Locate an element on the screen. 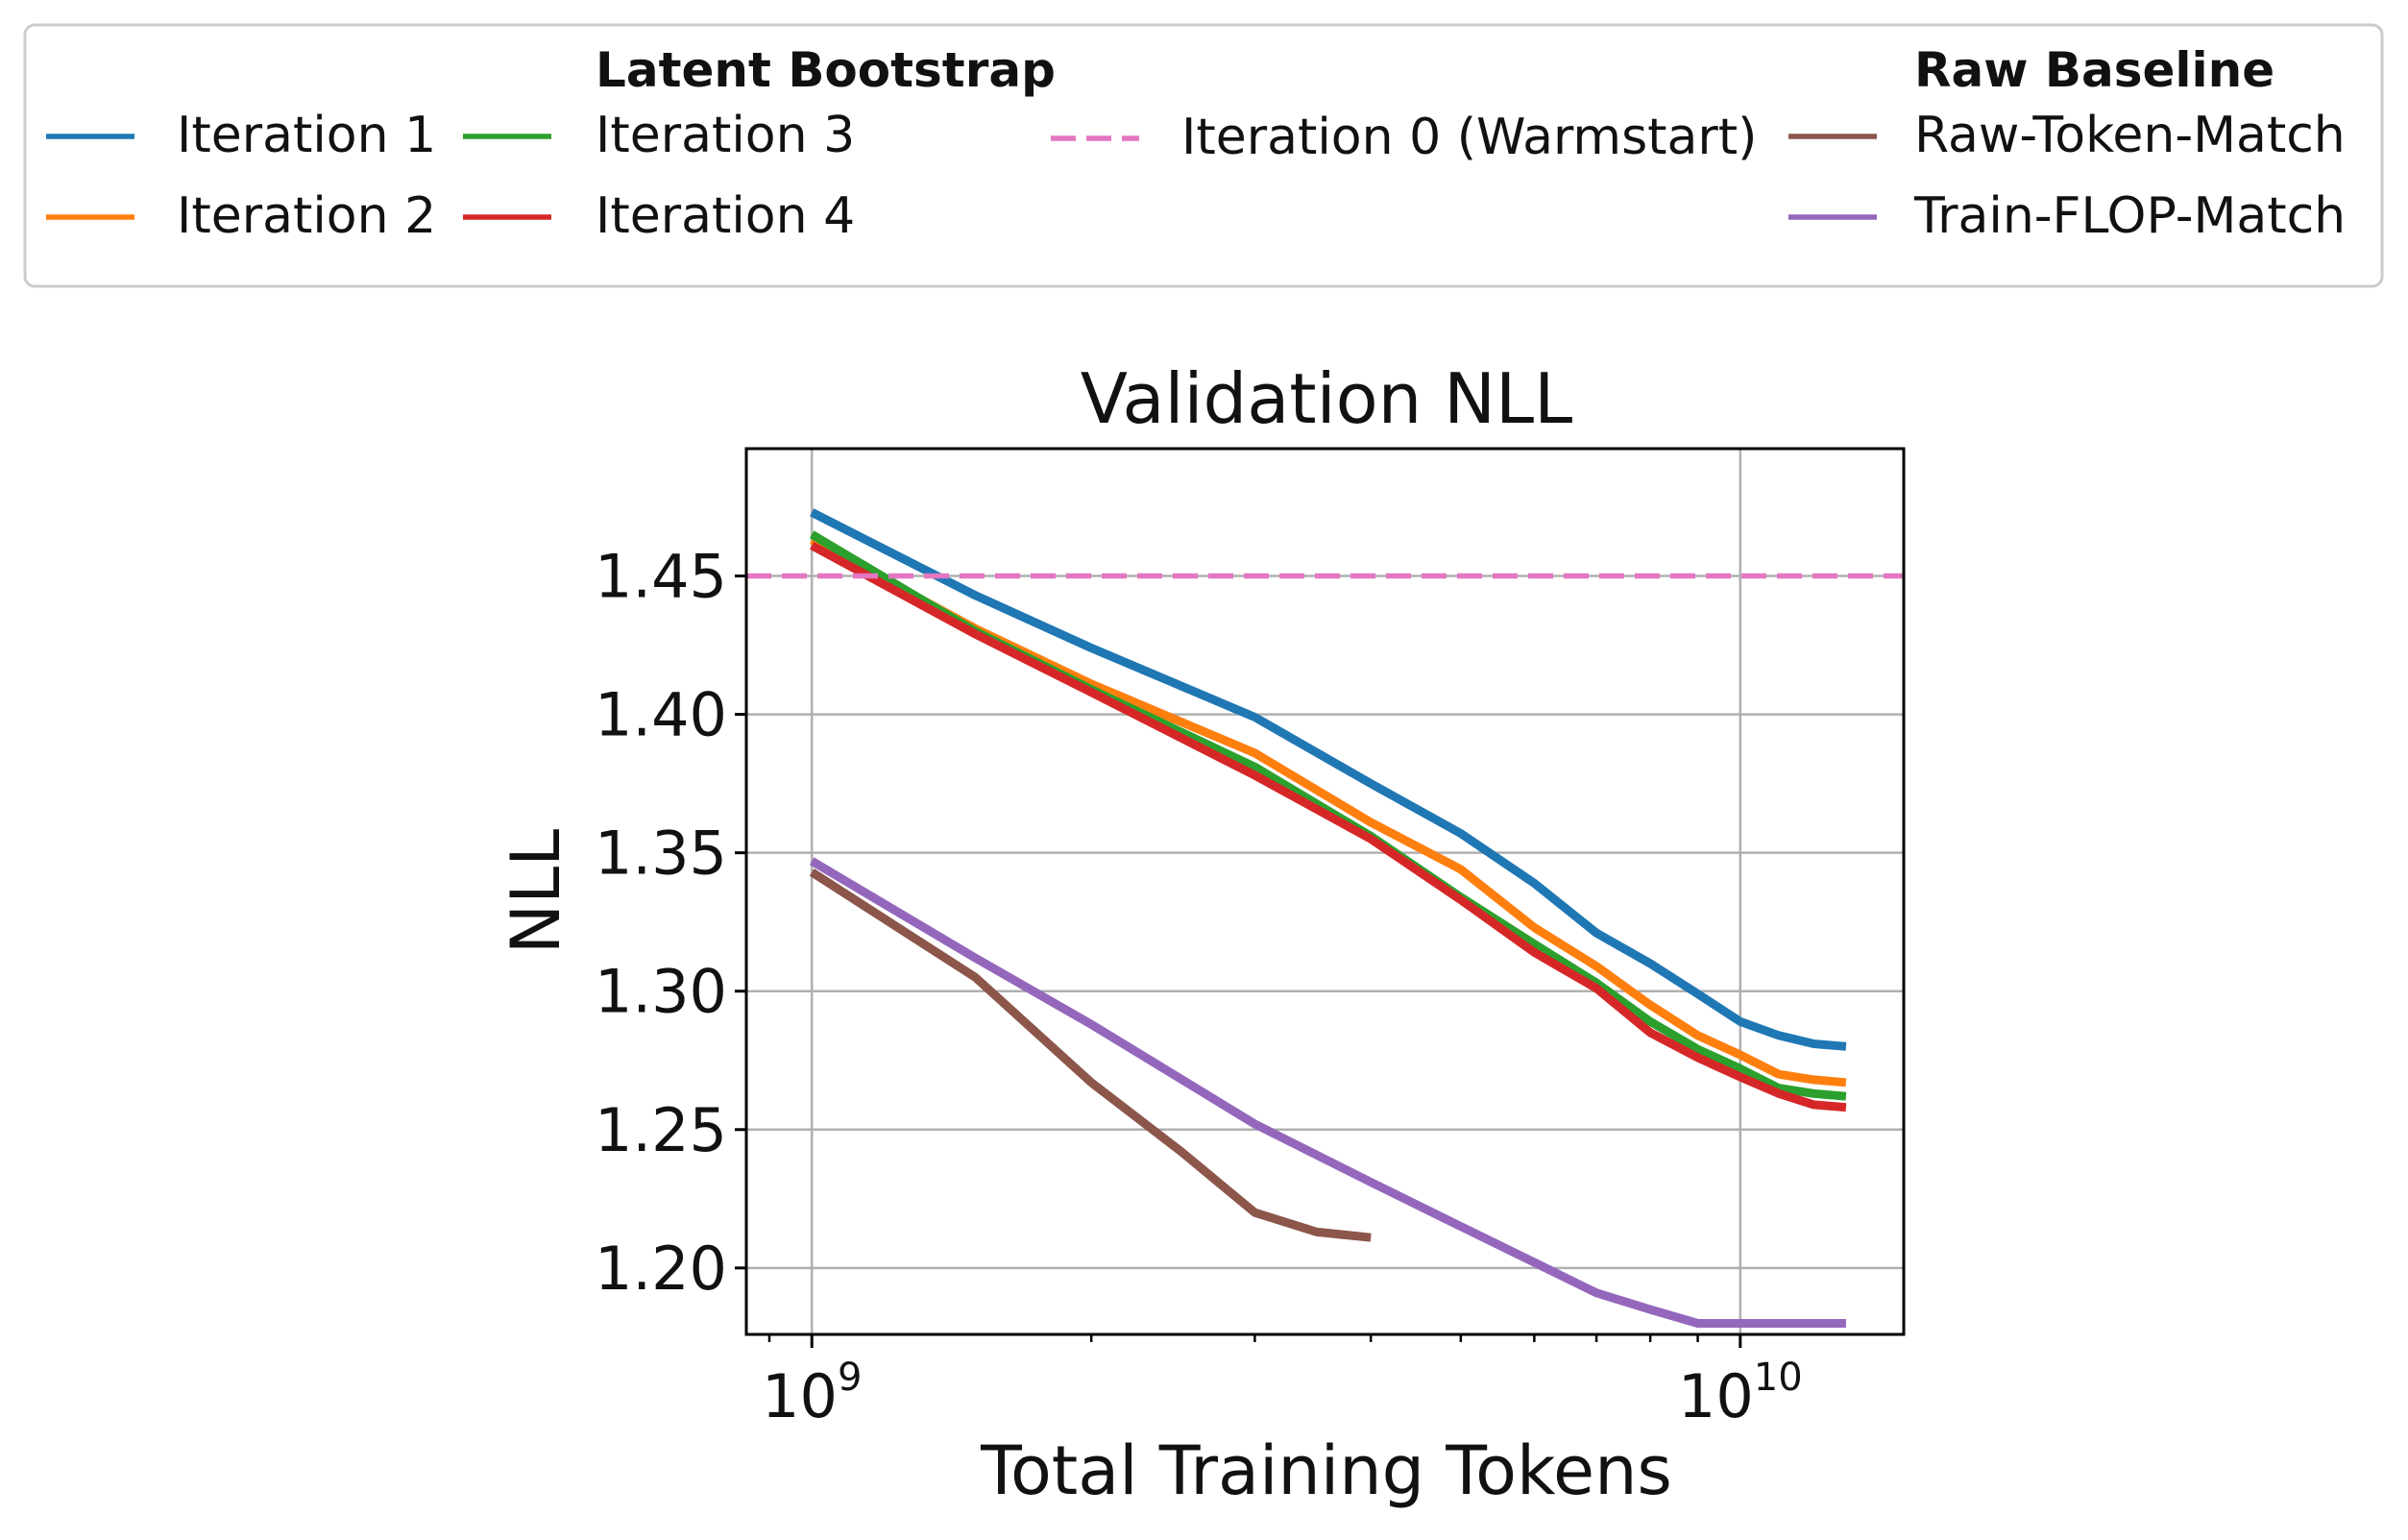 The height and width of the screenshot is (1540, 2408). legend-entry-iteration-3: Iteration 3 is located at coordinates (659, 136).